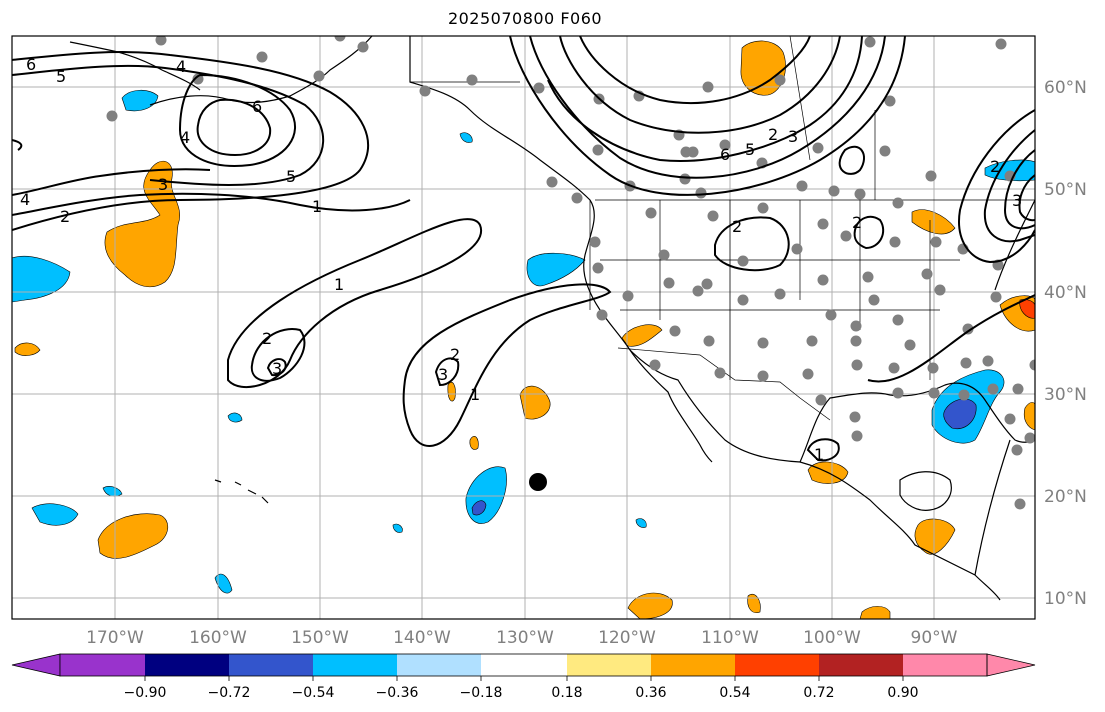 The height and width of the screenshot is (712, 1105). I want to click on colorbar-tick-label: 0.90, so click(902, 693).